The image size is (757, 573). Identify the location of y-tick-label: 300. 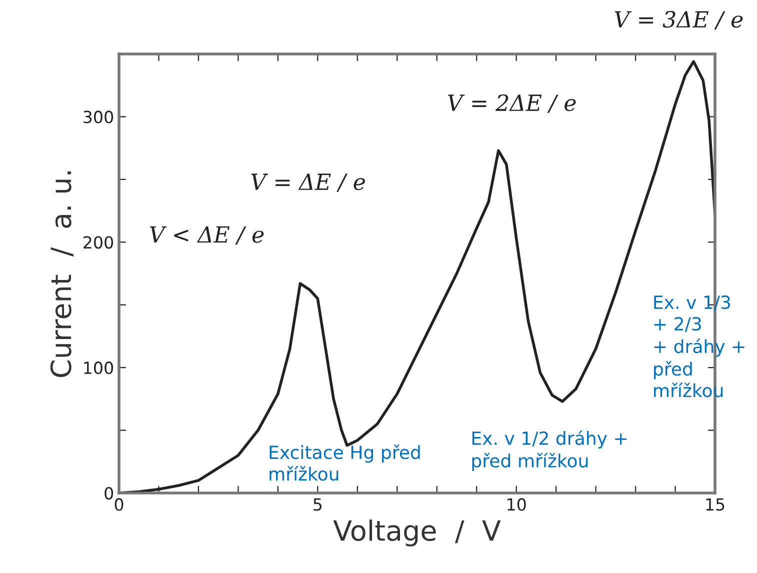
(99, 117).